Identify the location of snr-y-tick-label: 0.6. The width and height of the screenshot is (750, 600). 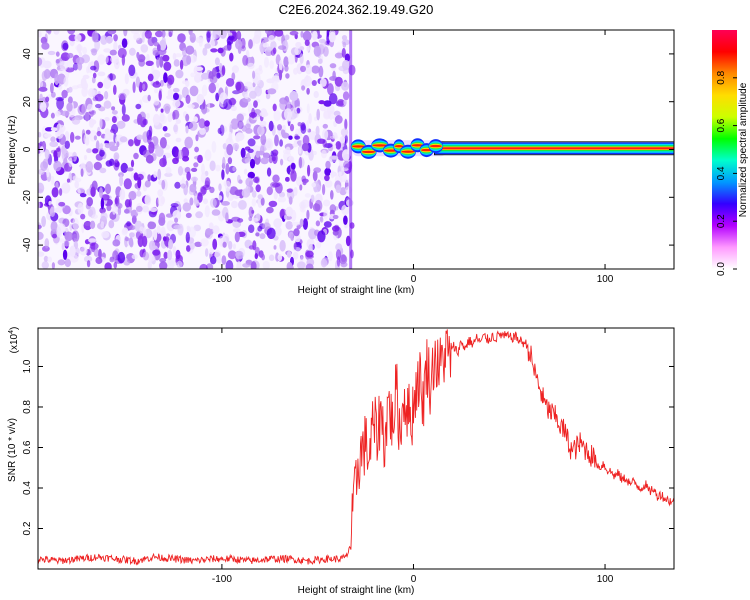
(27, 447).